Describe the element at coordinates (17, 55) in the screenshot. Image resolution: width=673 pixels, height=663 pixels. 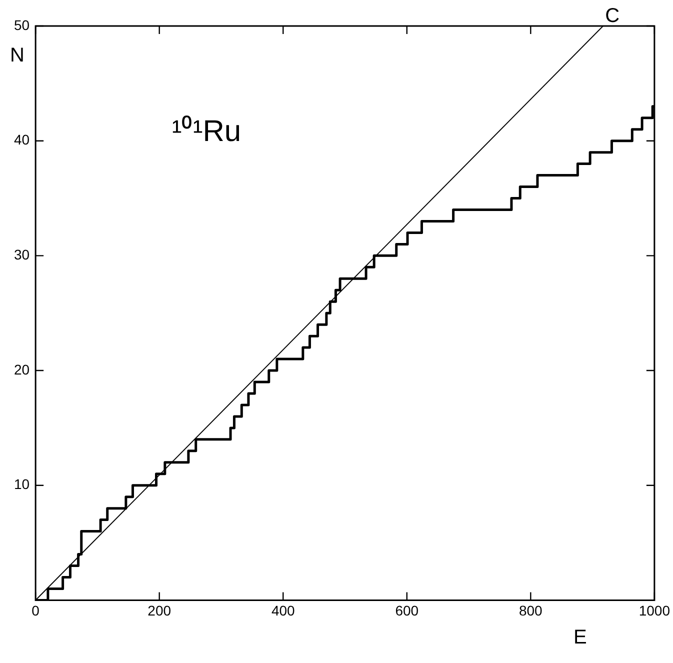
I see `y-axis-title: N` at that location.